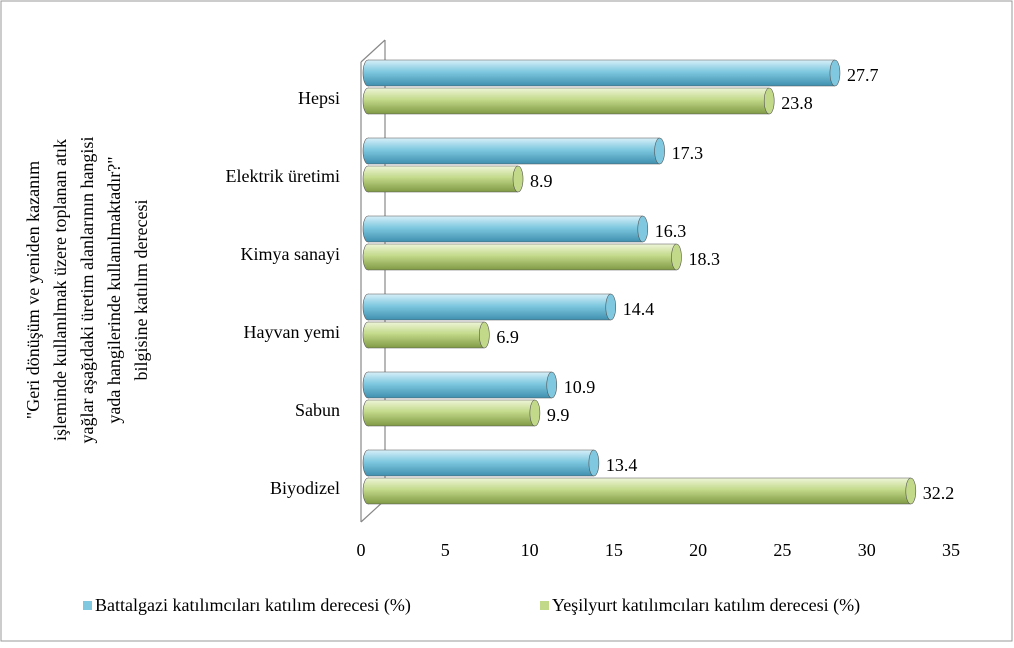  I want to click on y-axis-title: "Geri dönüşüm ve yeniden kazanım, so click(33, 290).